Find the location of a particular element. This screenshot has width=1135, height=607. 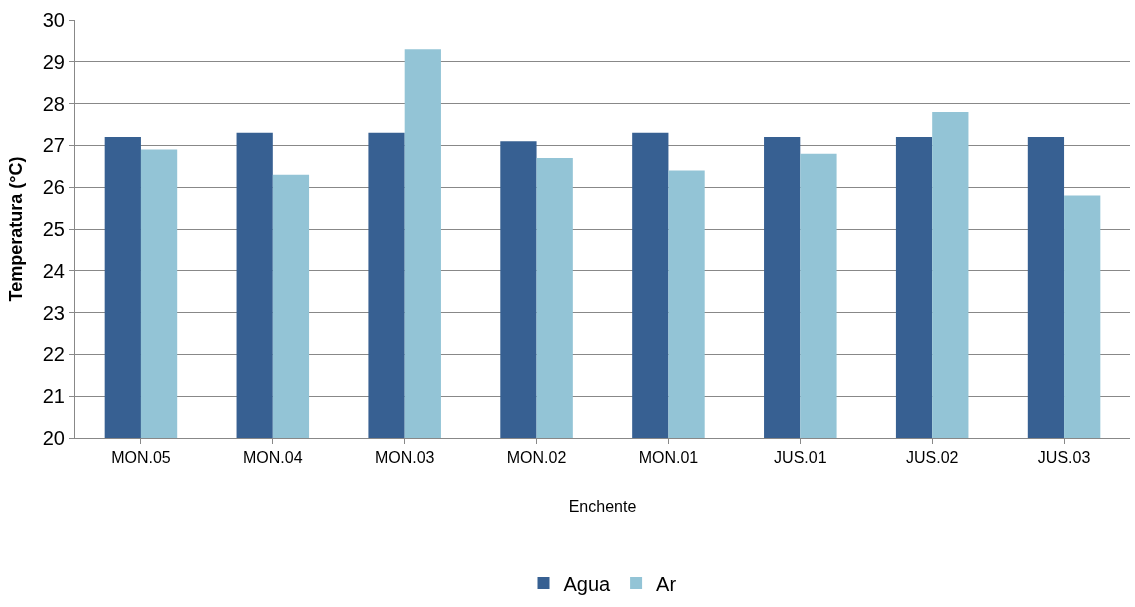

y-tick-label: 27 is located at coordinates (53, 145).